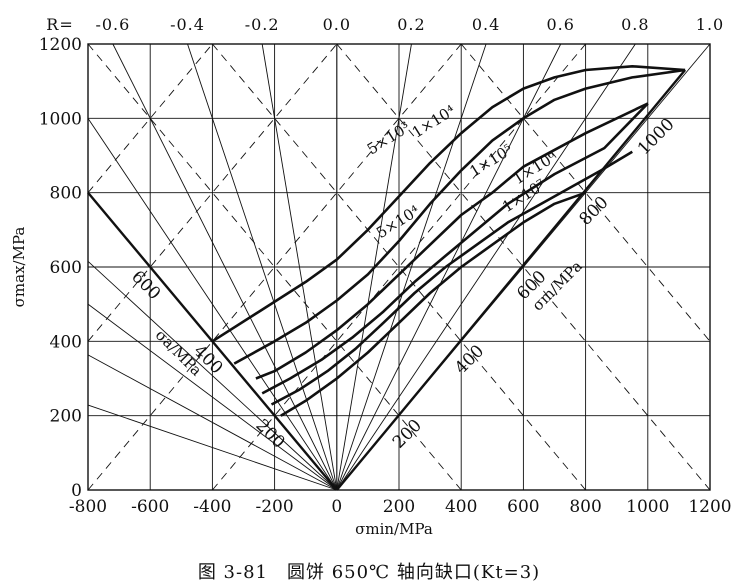 This screenshot has width=738, height=588. Describe the element at coordinates (212, 507) in the screenshot. I see `x-tick-label: -400` at that location.